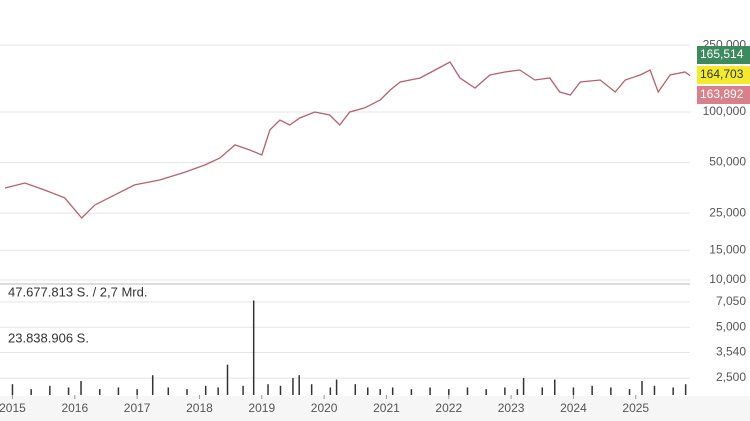 The width and height of the screenshot is (750, 421). Describe the element at coordinates (727, 250) in the screenshot. I see `y-tick-label: 15,000` at that location.